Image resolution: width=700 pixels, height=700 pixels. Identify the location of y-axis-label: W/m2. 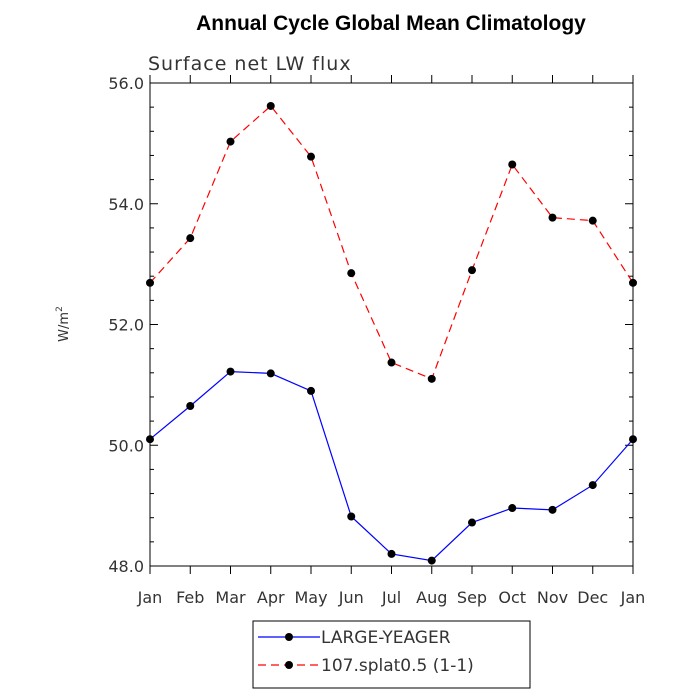
(63, 324).